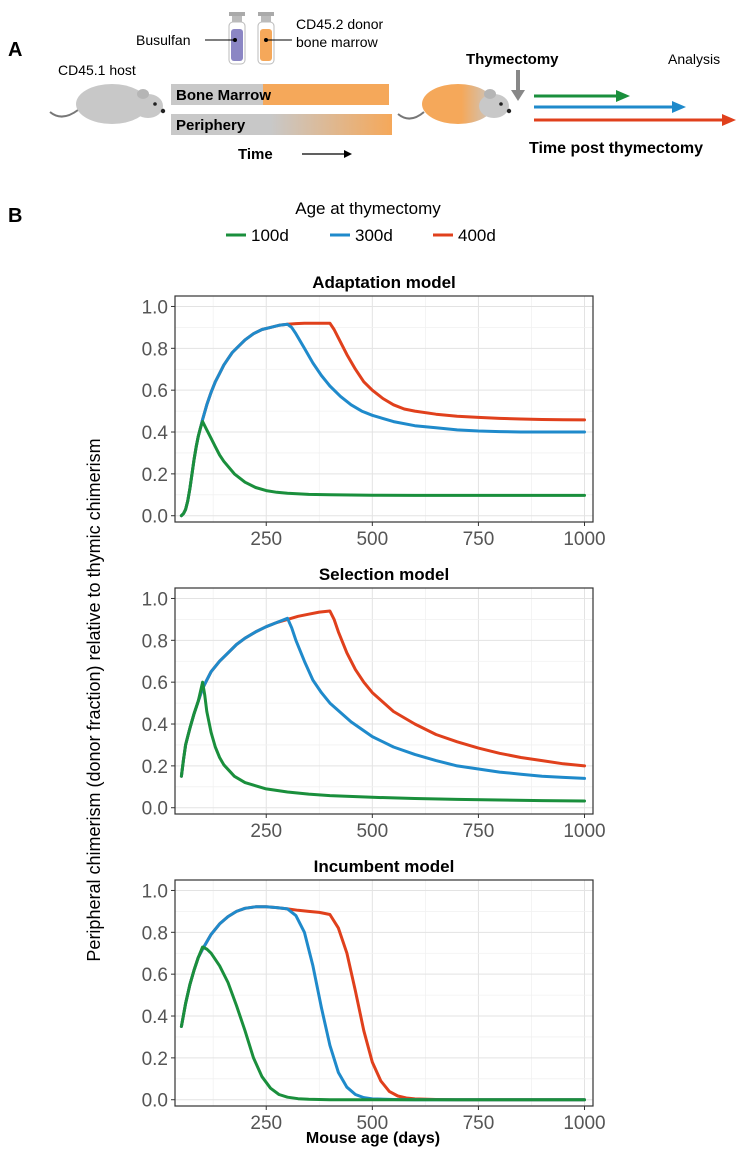 The height and width of the screenshot is (1158, 736). I want to click on x-axis-label: Mouse age (days), so click(373, 1138).